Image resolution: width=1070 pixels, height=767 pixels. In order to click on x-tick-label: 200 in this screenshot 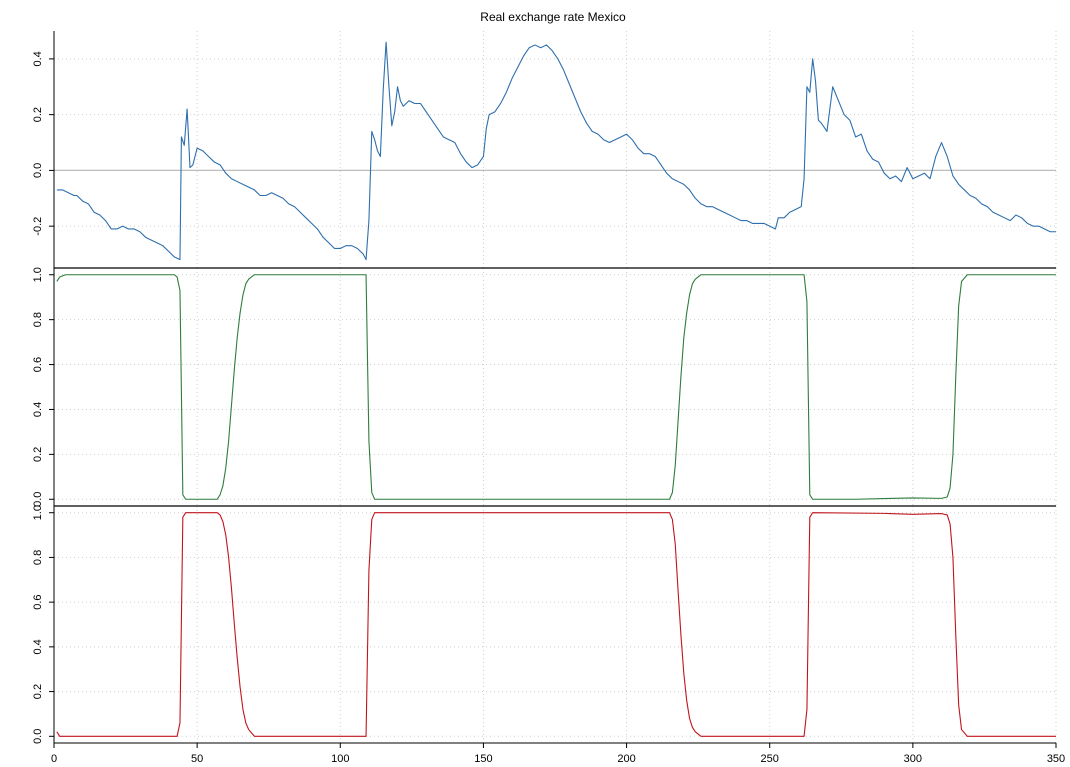, I will do `click(626, 759)`.